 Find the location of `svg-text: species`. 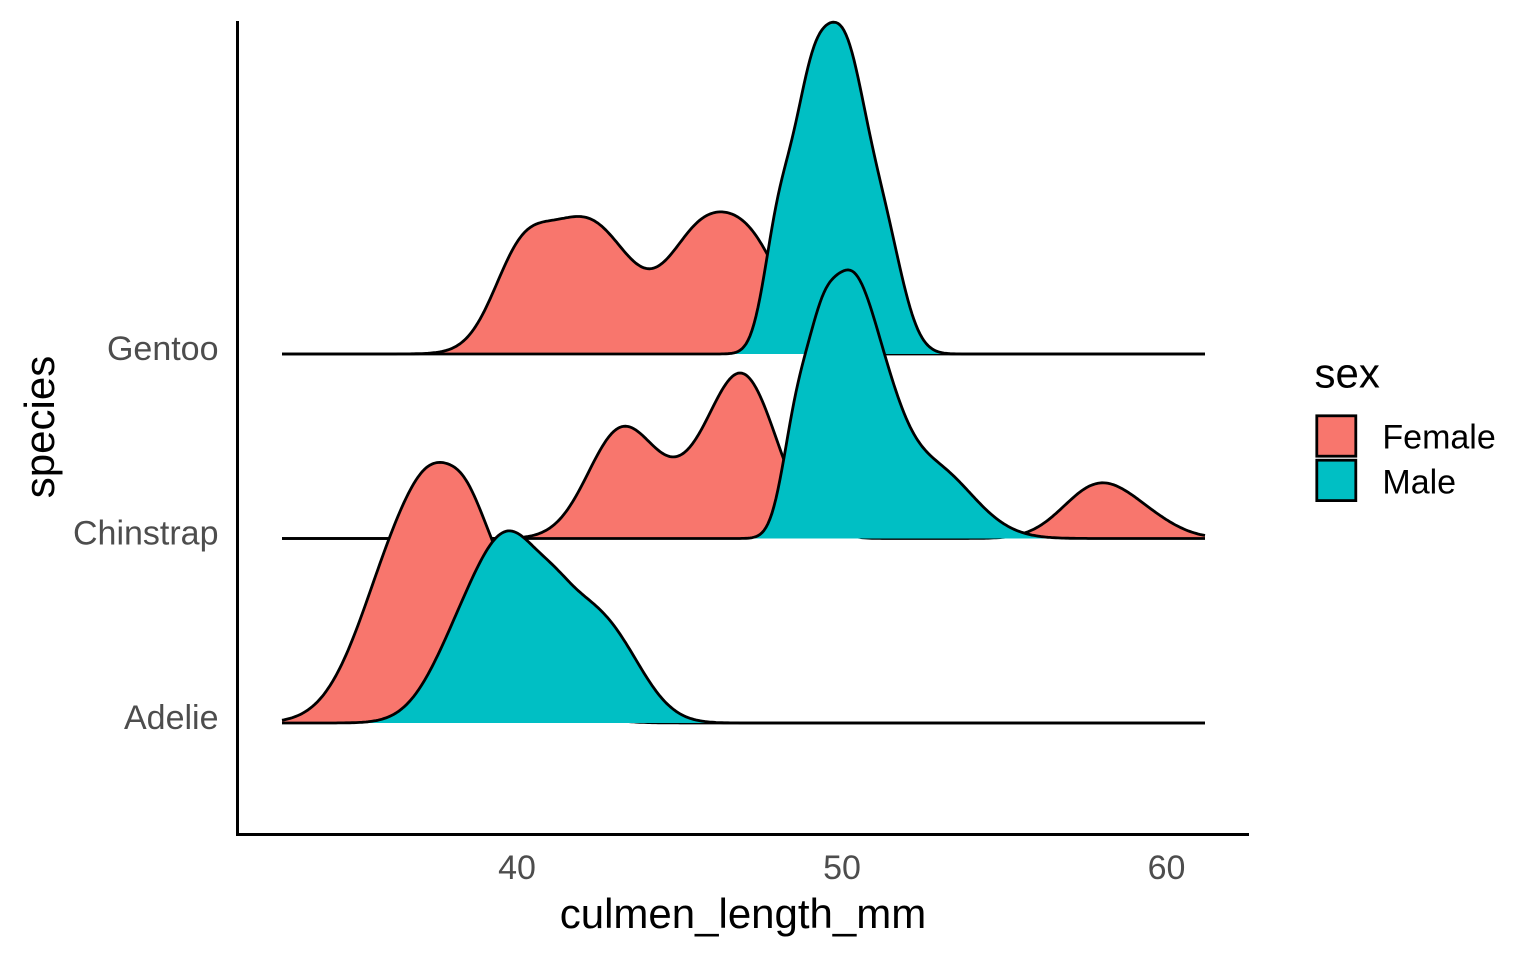

svg-text: species is located at coordinates (39, 427).